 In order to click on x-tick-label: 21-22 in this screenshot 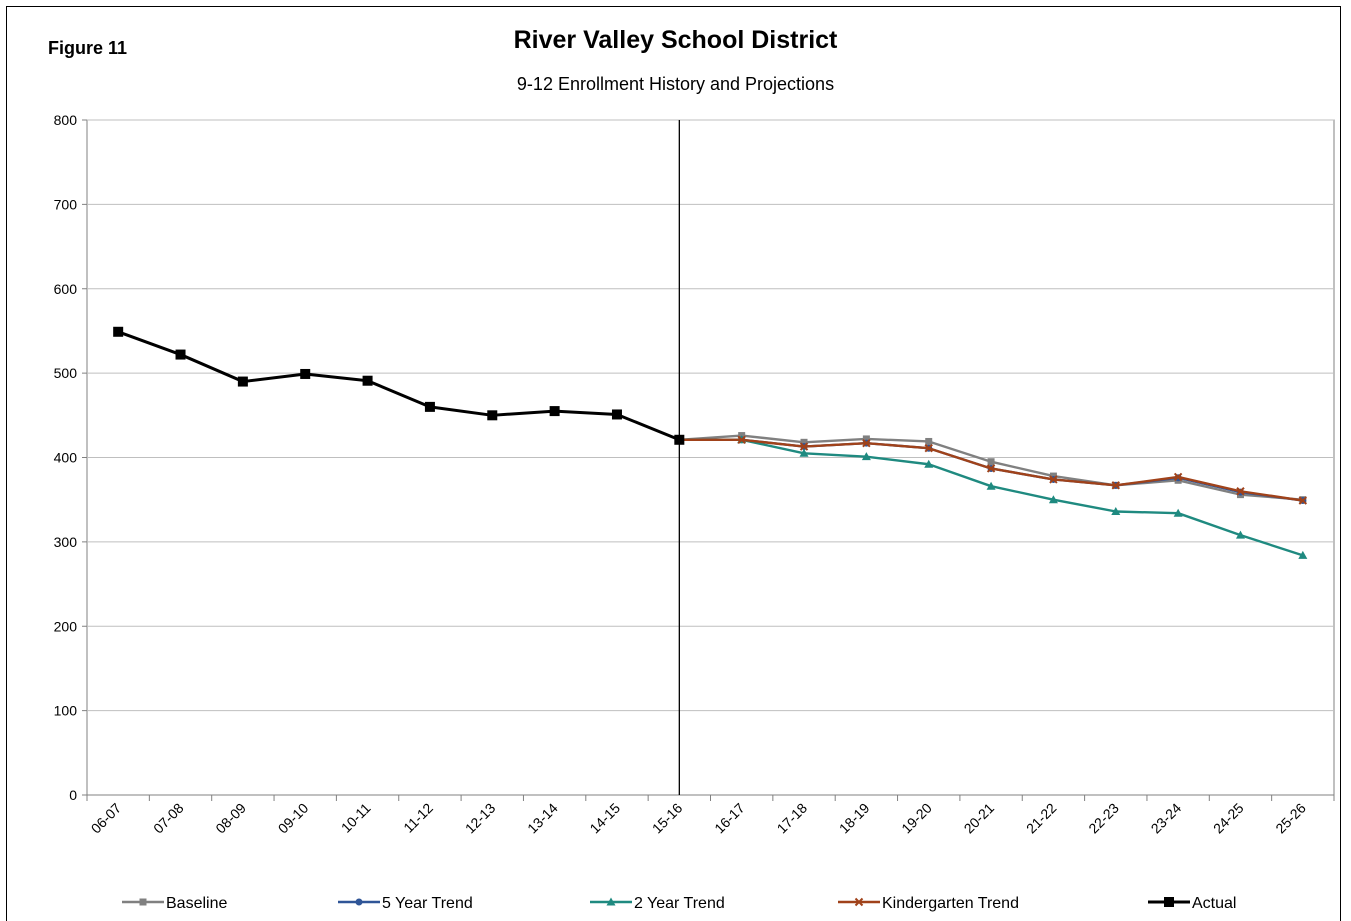, I will do `click(1041, 818)`.